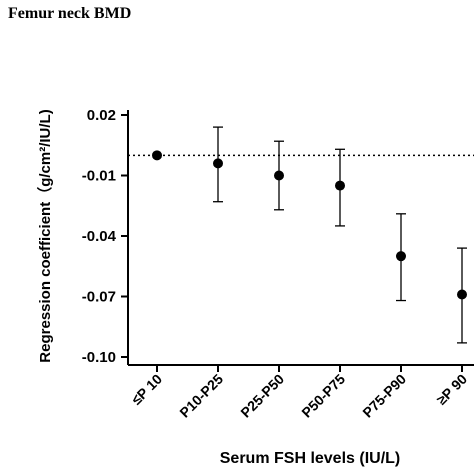 This screenshot has width=474, height=474. What do you see at coordinates (99, 297) in the screenshot?
I see `y-tick-label: -0.07` at bounding box center [99, 297].